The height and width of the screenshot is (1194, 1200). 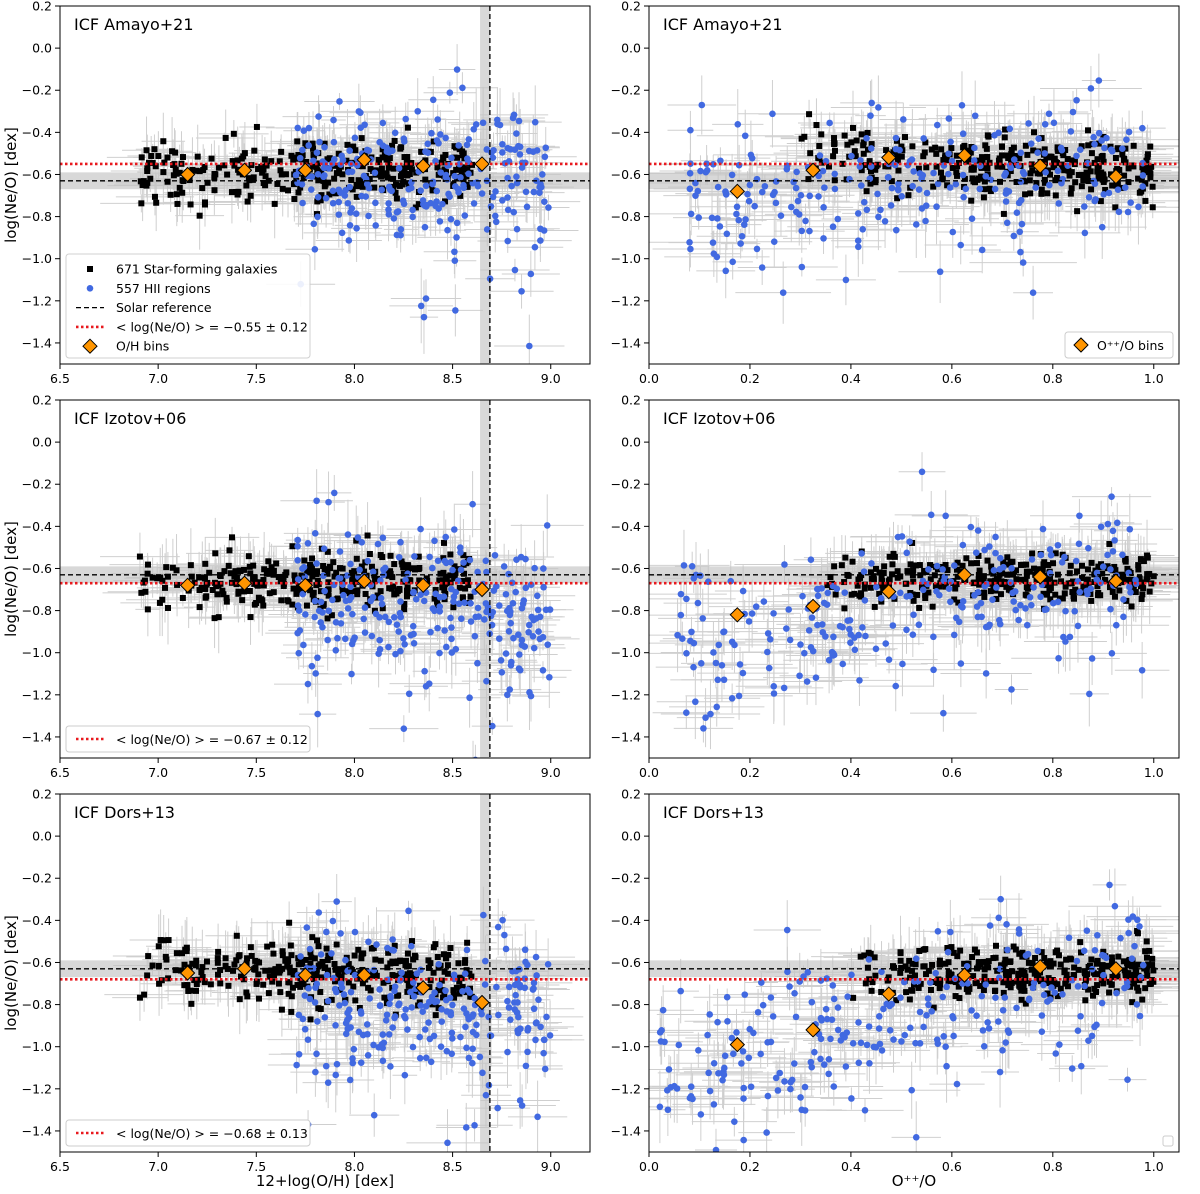 What do you see at coordinates (37, 174) in the screenshot?
I see `y-tick-label: −0.6` at bounding box center [37, 174].